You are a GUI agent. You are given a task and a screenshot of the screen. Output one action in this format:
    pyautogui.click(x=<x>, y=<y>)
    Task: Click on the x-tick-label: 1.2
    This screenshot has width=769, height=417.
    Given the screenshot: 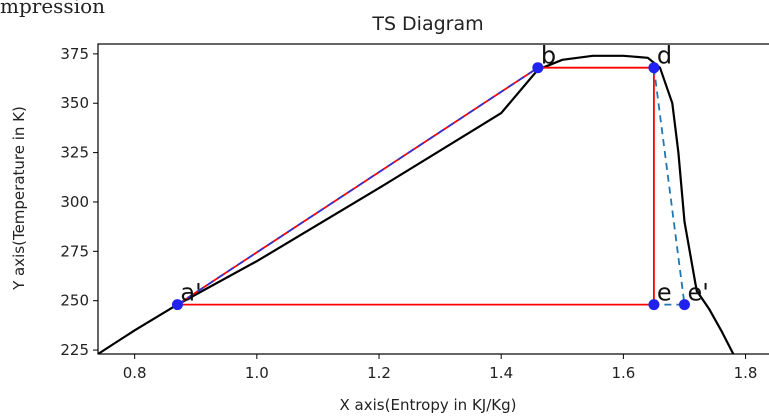 What is the action you would take?
    pyautogui.click(x=379, y=373)
    